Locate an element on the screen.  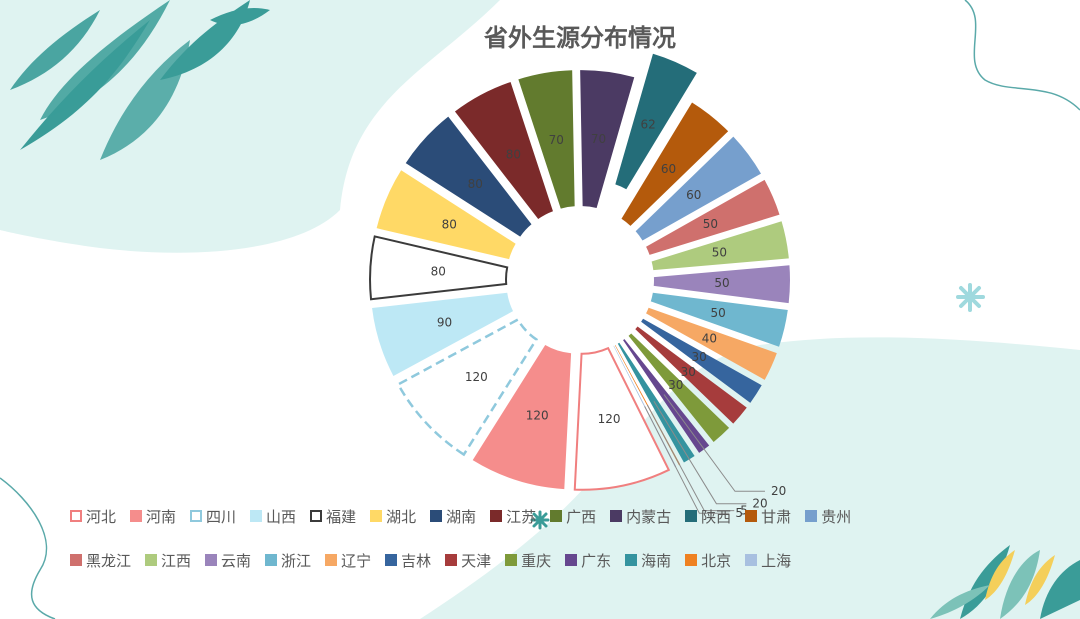
legend-item: 广东 is located at coordinates (588, 560).